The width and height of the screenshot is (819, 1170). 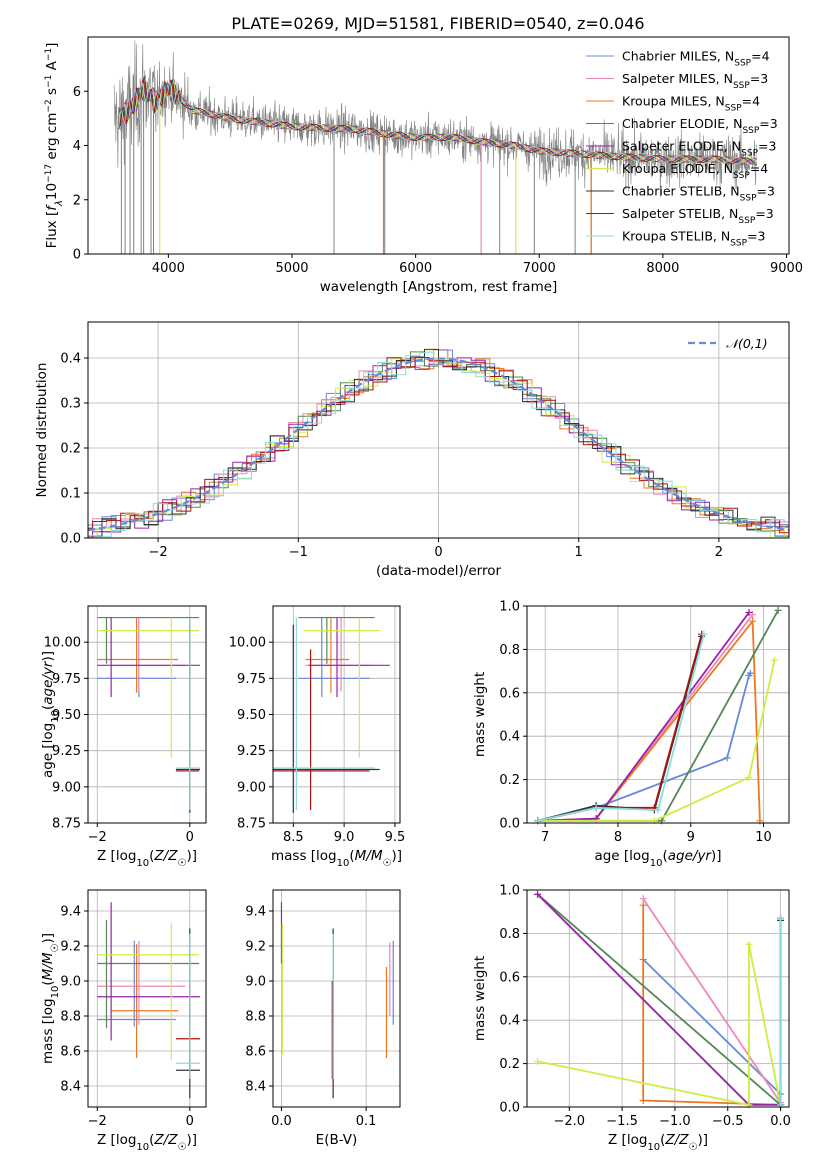 What do you see at coordinates (251, 715) in the screenshot?
I see `y-tick-label: 9.50` at bounding box center [251, 715].